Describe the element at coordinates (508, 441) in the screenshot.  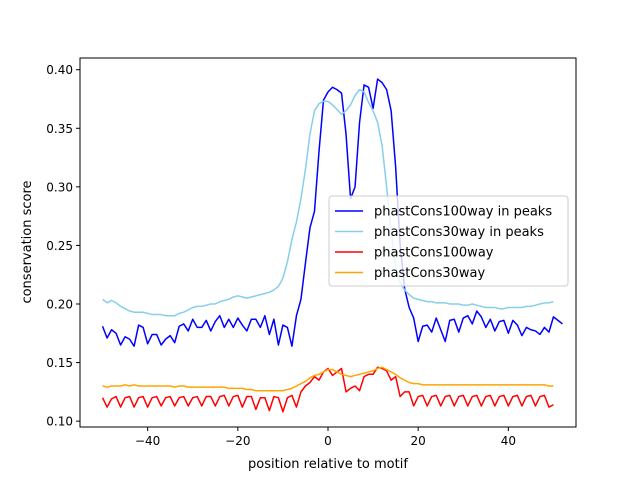
I see `x-tick-label: 40` at that location.